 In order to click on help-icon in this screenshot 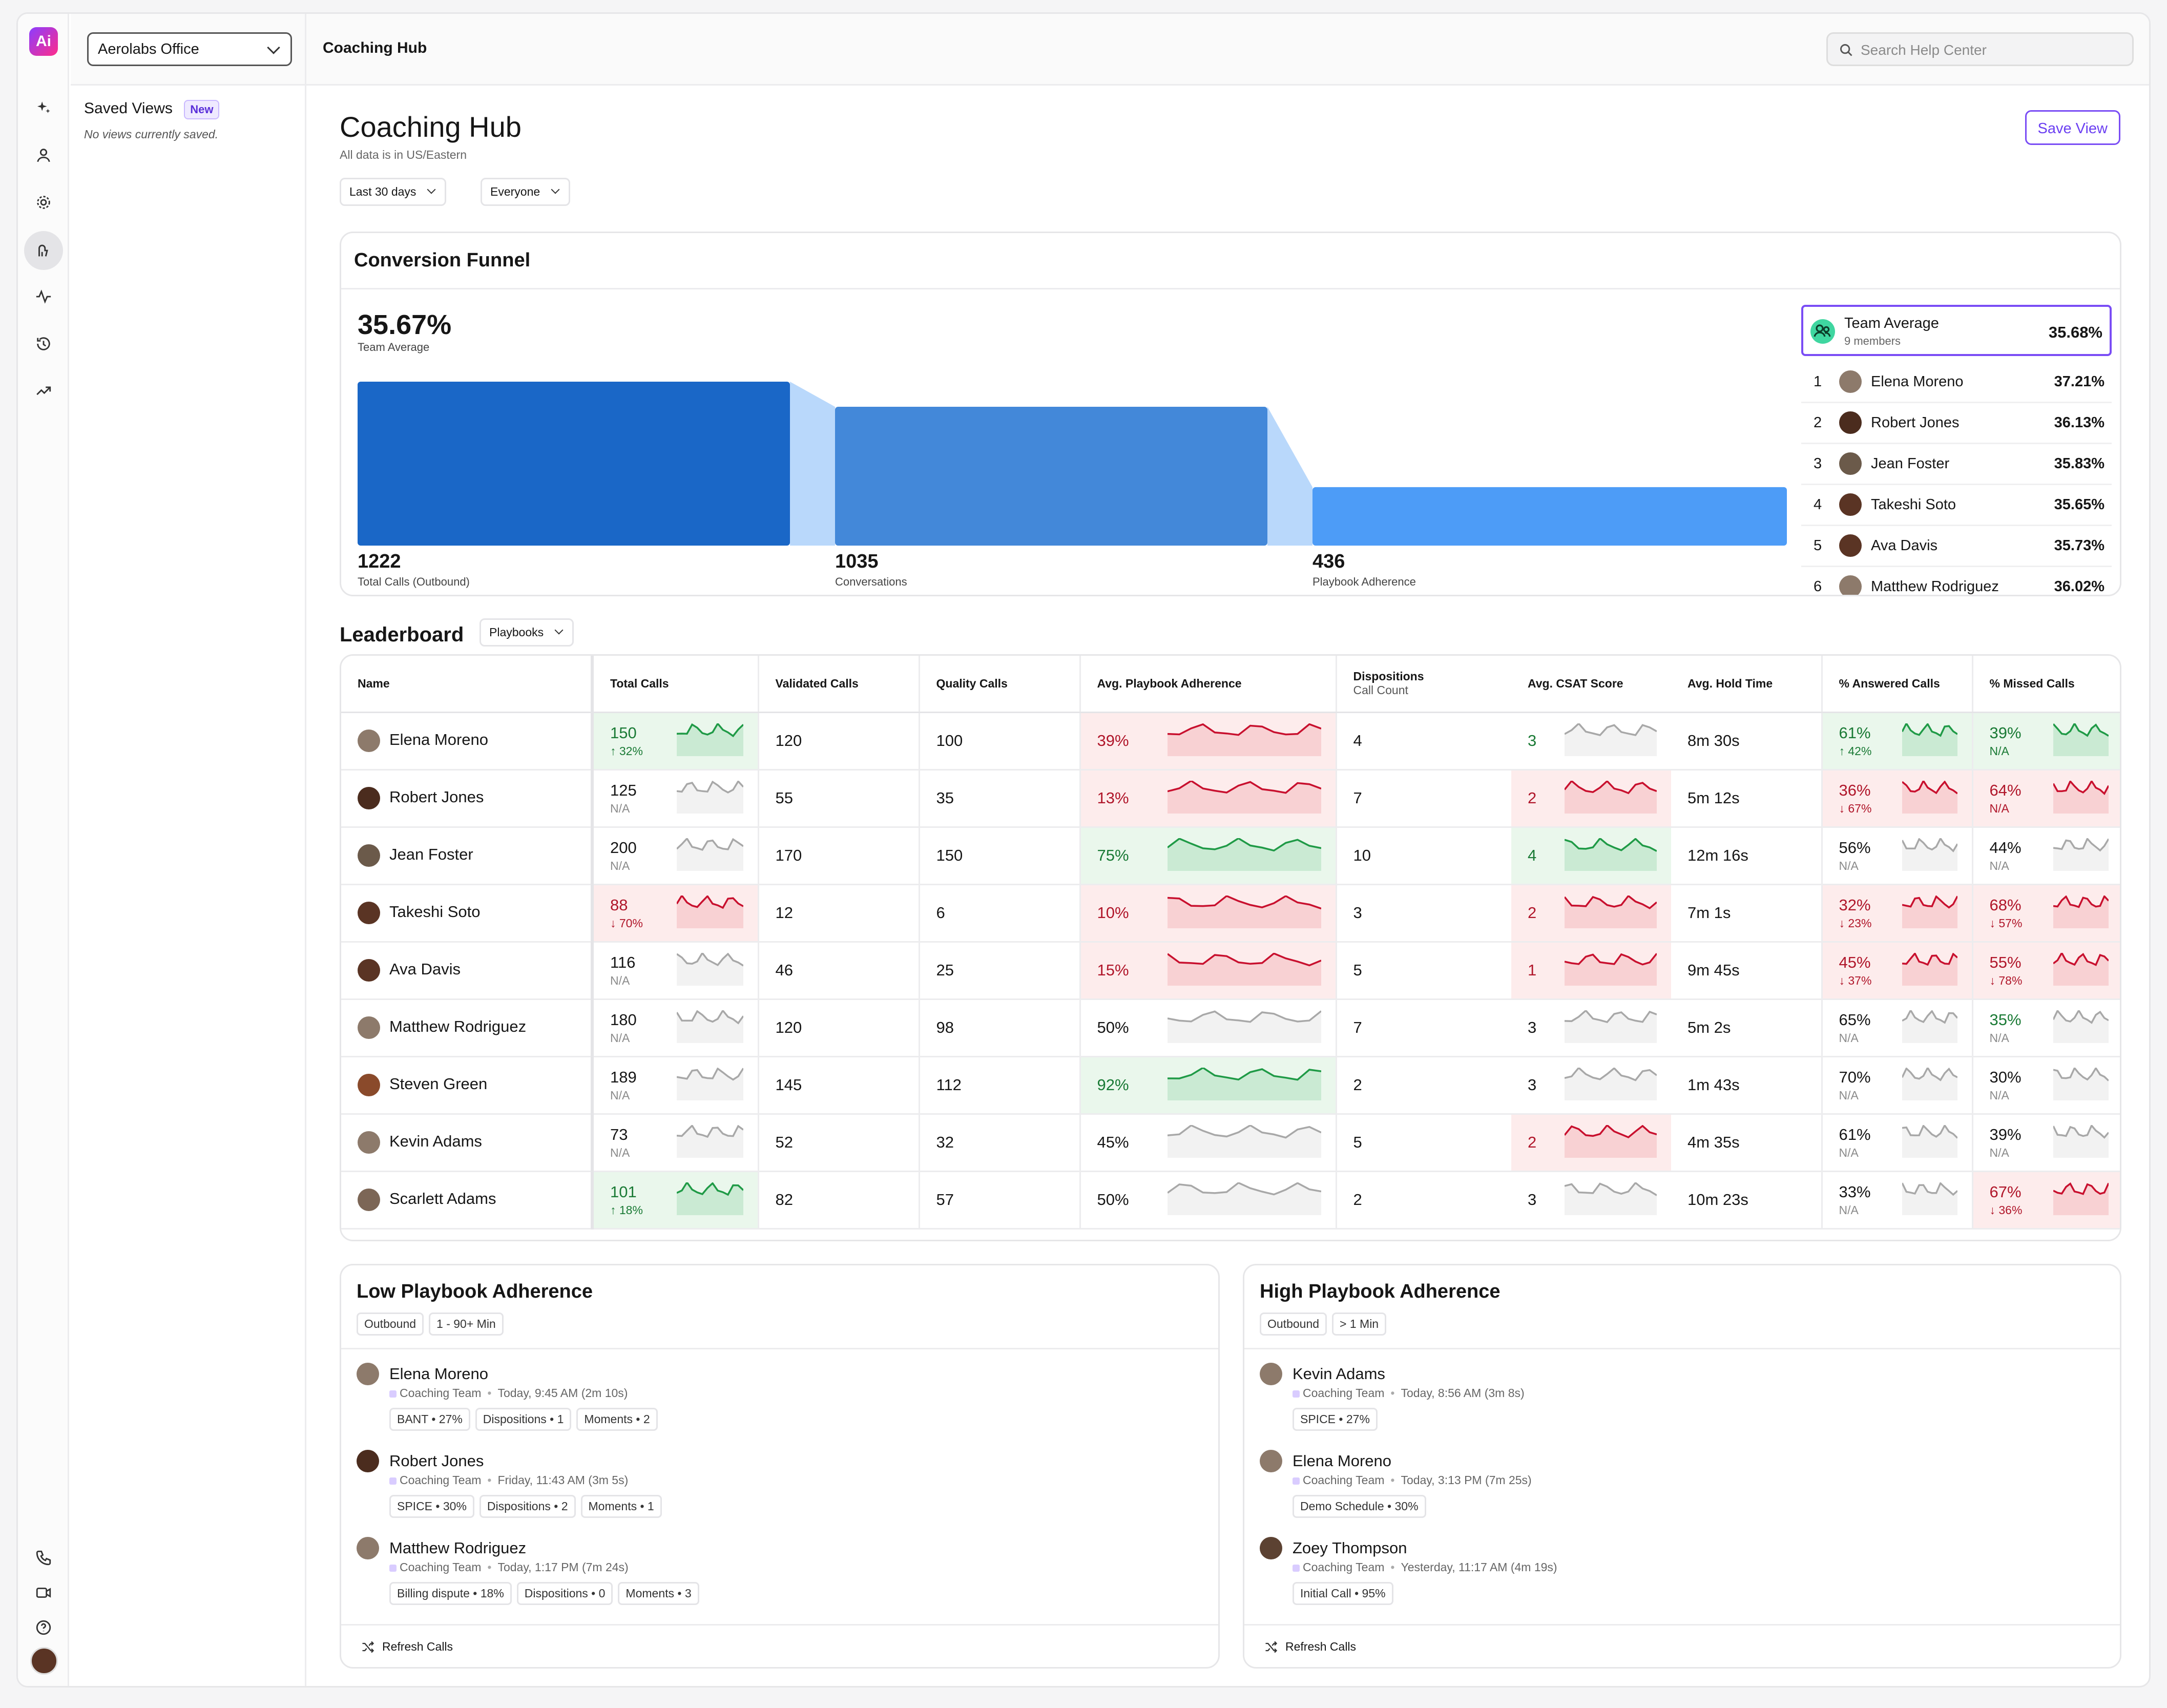, I will do `click(43, 1627)`.